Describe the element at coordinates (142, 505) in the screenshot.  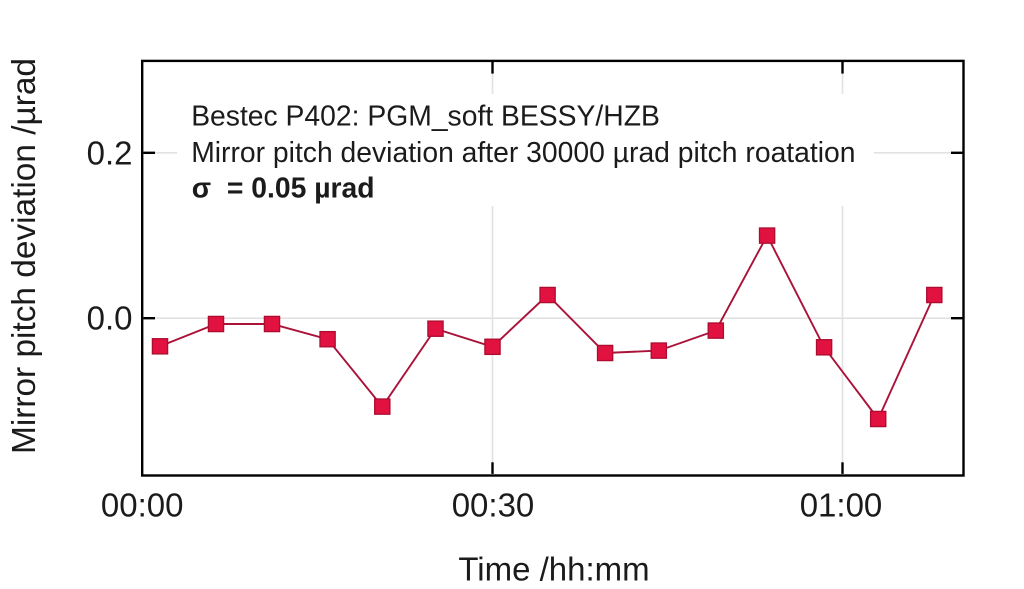
I see `svg-text: 00:00` at that location.